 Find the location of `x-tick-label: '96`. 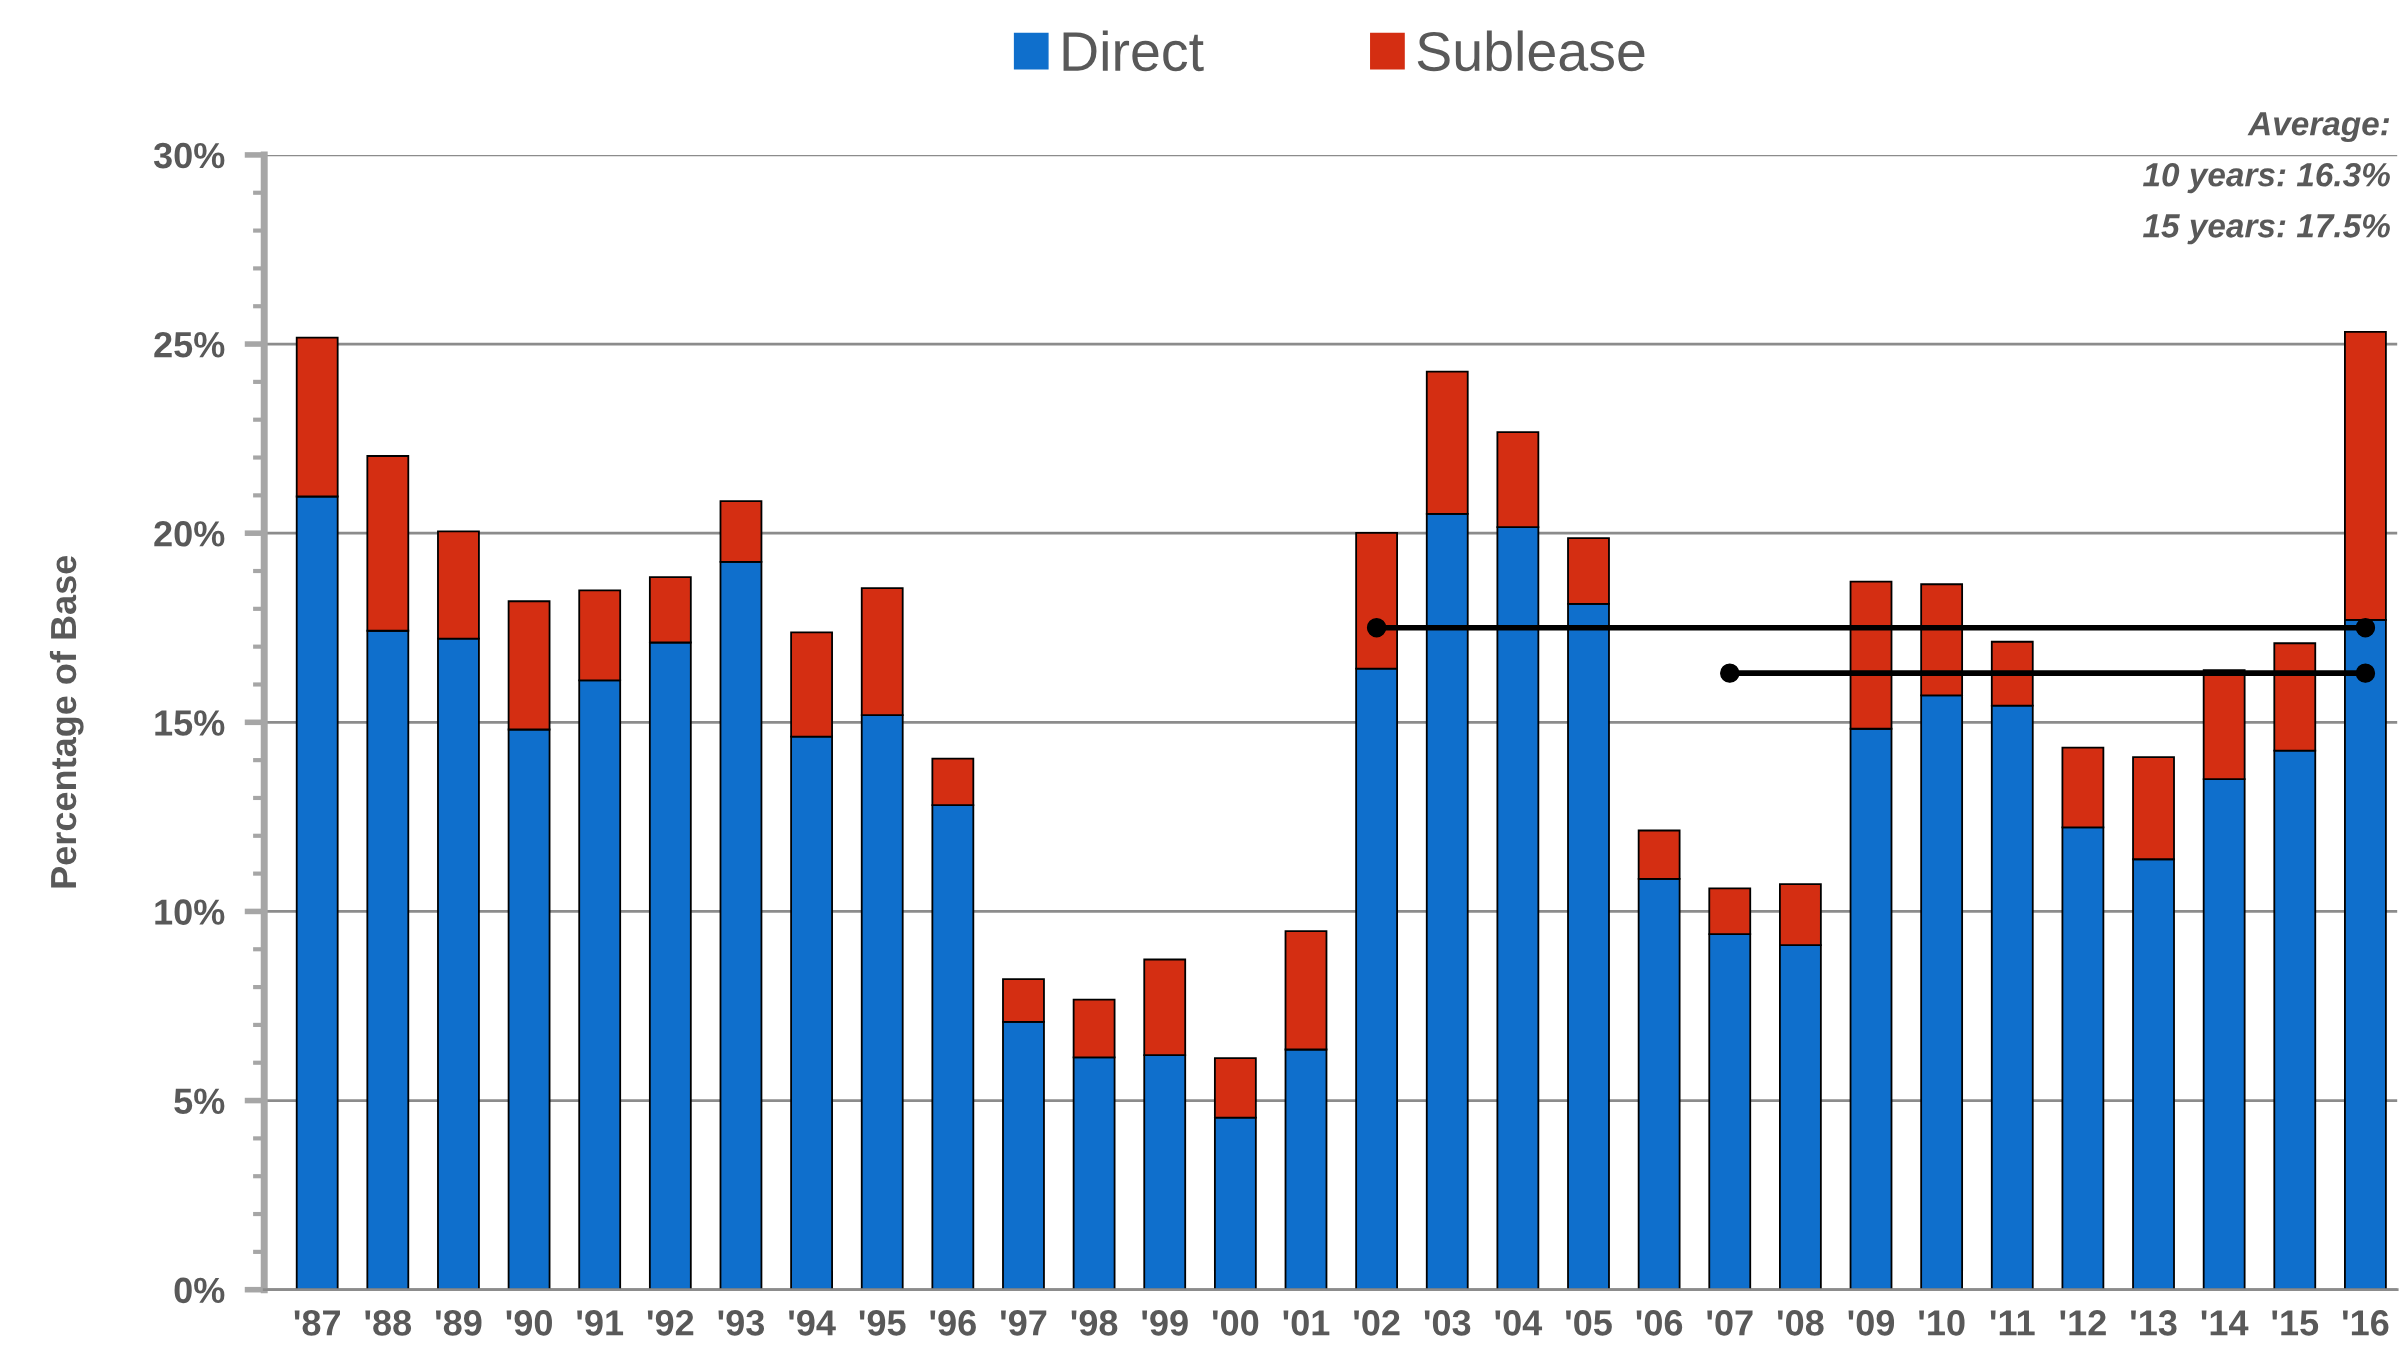

x-tick-label: '96 is located at coordinates (953, 1323).